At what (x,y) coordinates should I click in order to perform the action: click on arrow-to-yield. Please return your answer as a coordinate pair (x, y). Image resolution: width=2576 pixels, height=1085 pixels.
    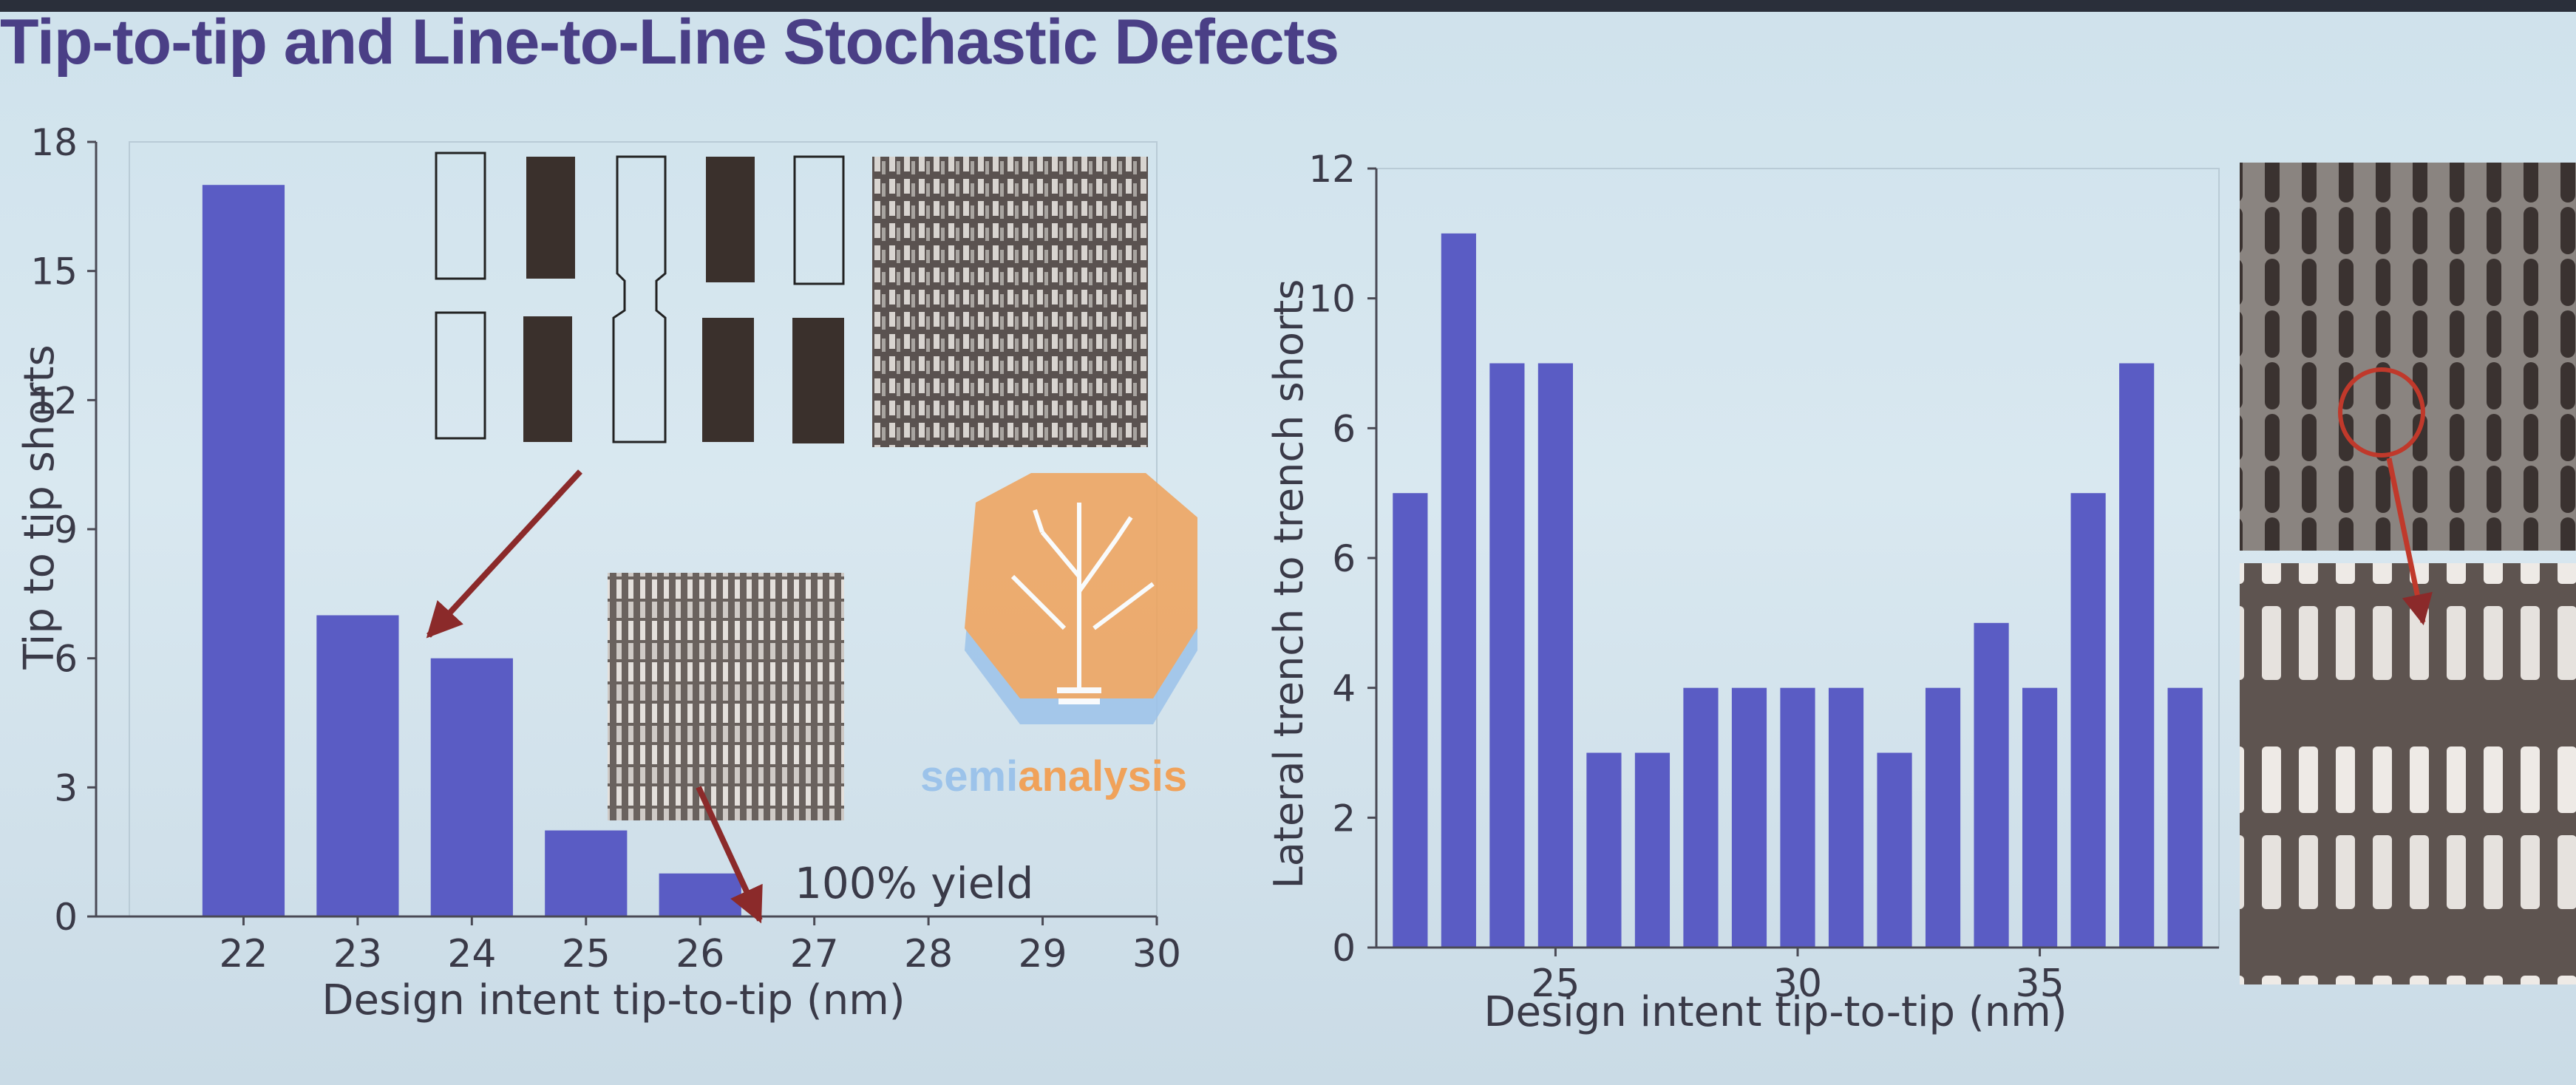
    Looking at the image, I should click on (729, 855).